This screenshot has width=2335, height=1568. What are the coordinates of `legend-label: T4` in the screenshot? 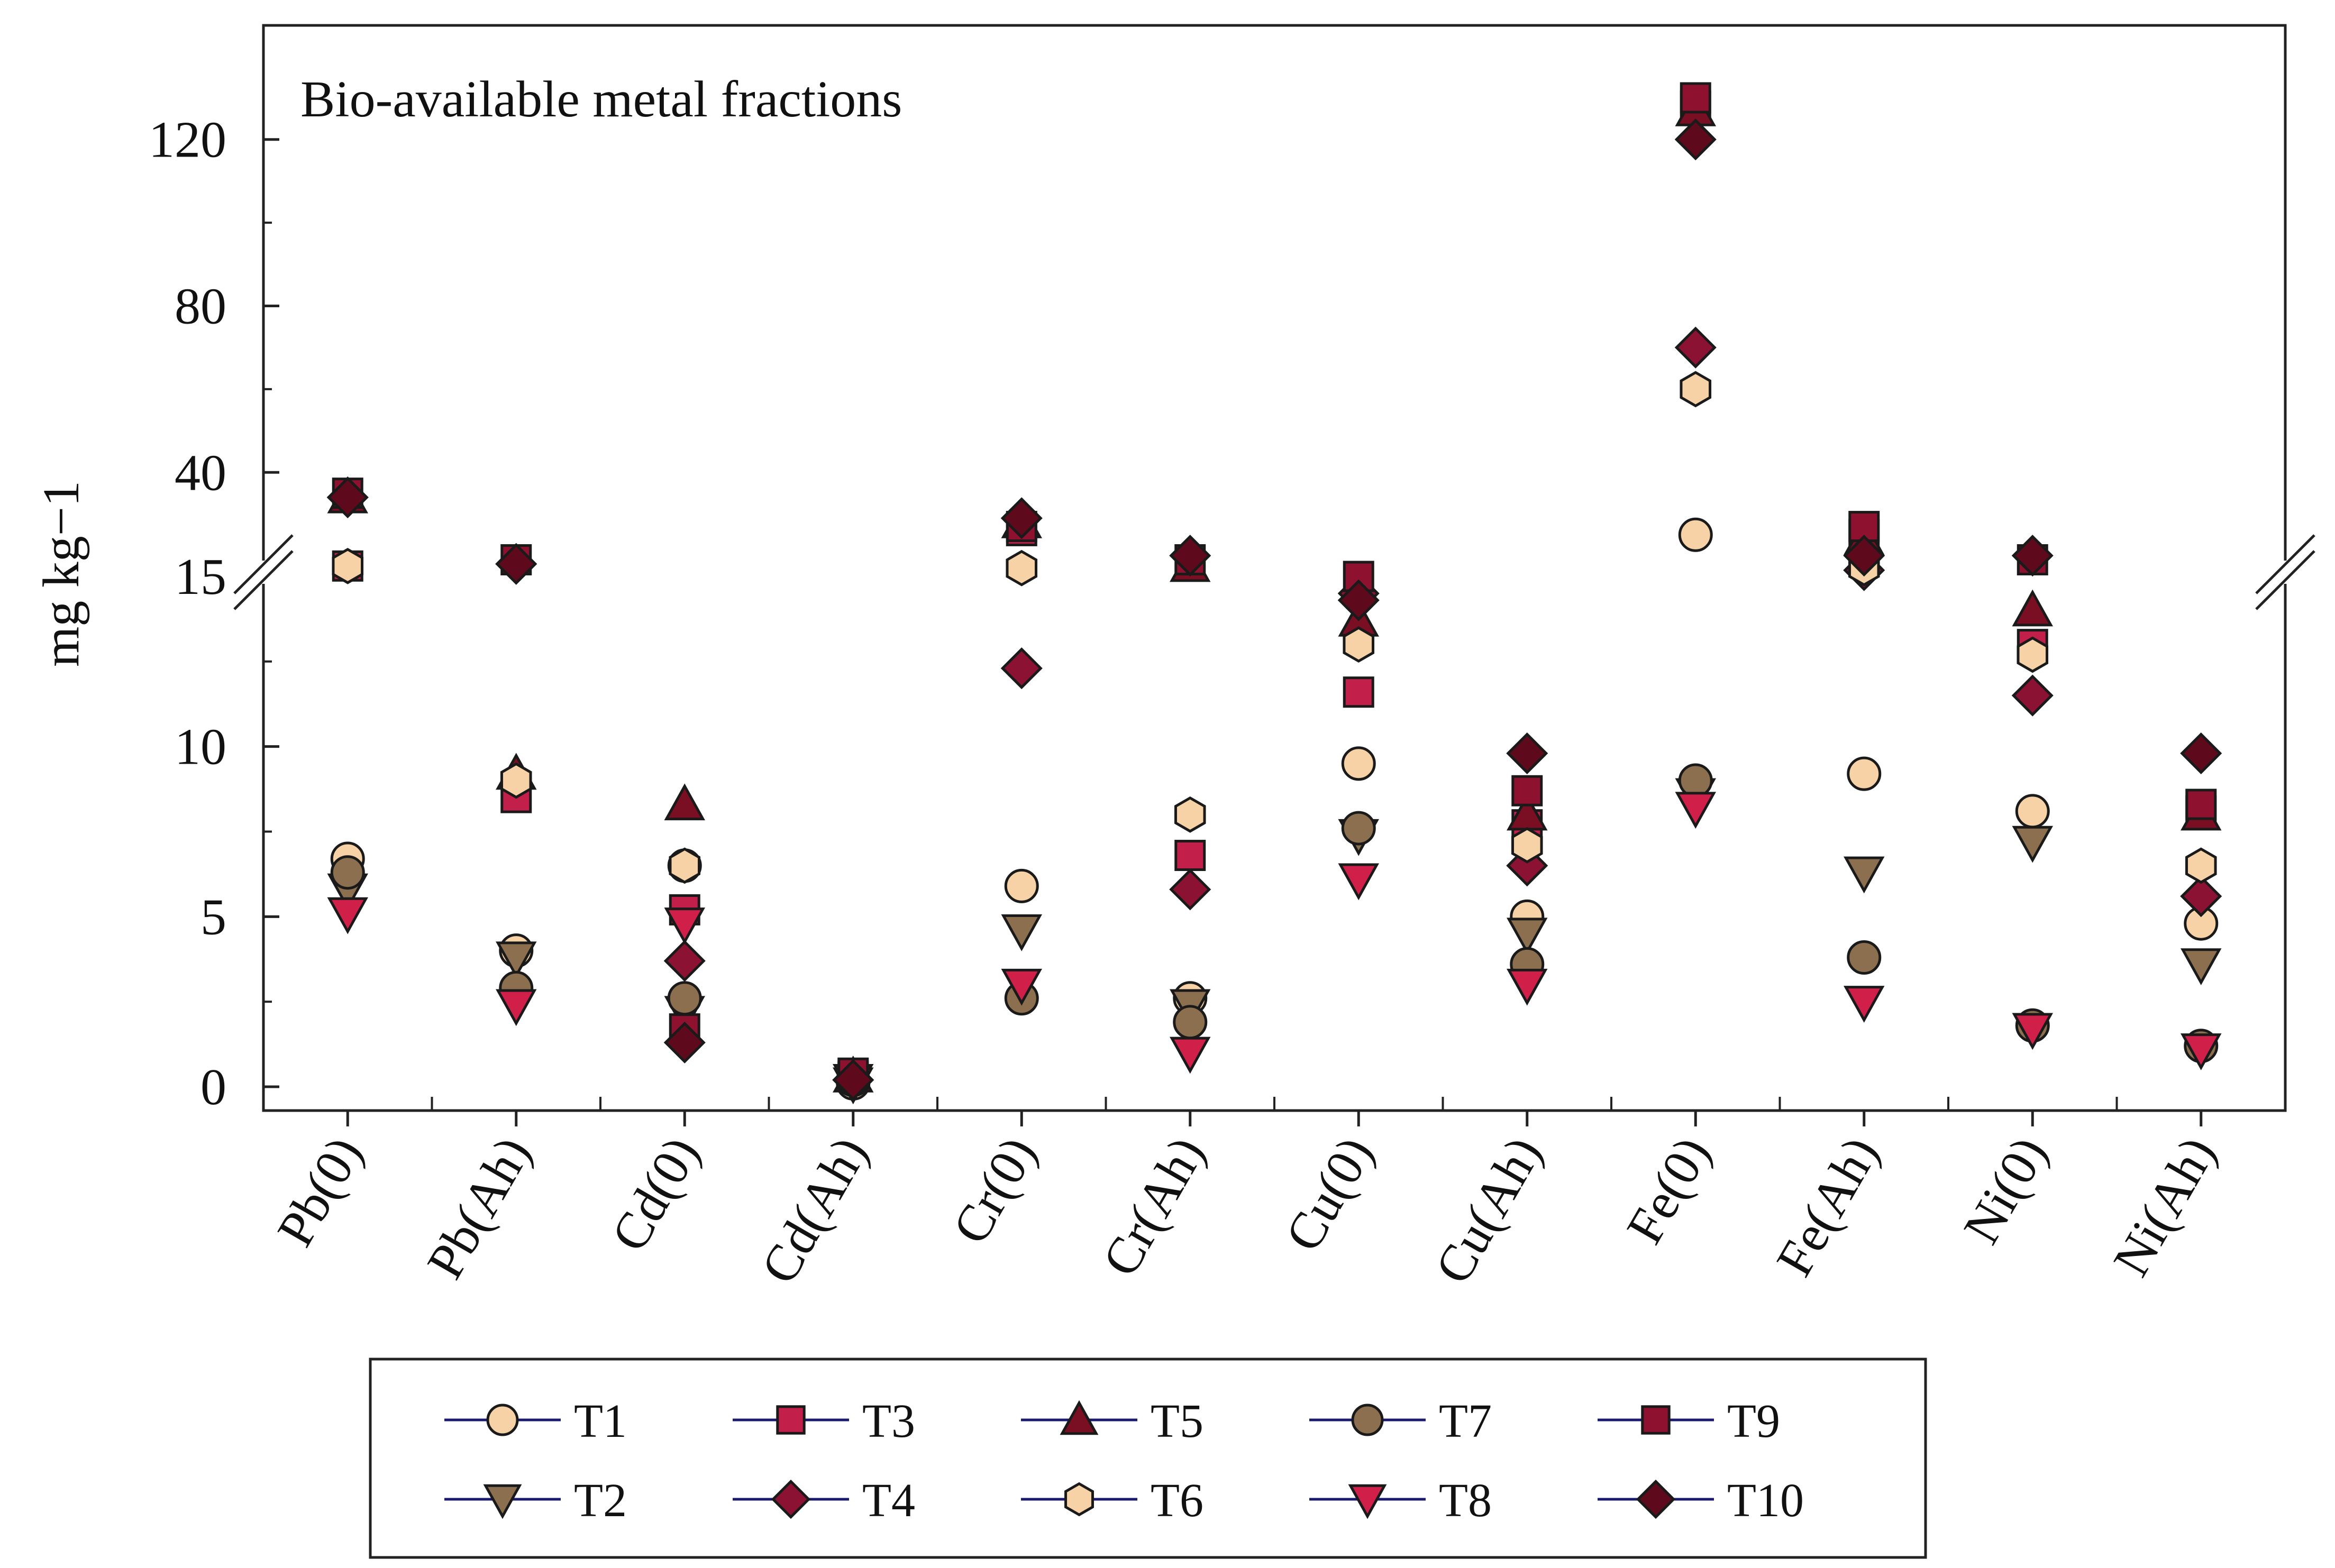 It's located at (889, 1500).